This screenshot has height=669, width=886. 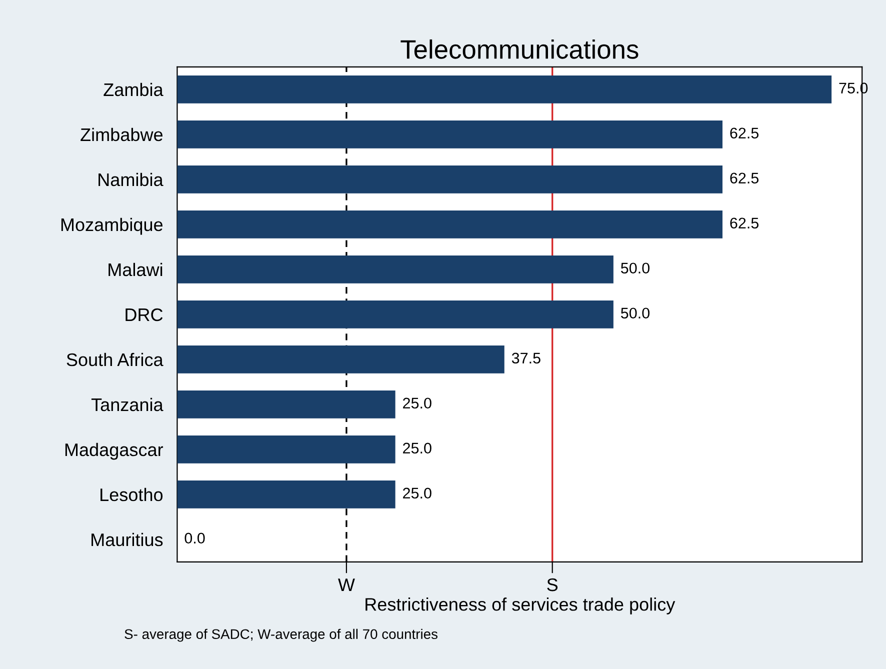 What do you see at coordinates (135, 269) in the screenshot?
I see `y-tick-label: Malawi` at bounding box center [135, 269].